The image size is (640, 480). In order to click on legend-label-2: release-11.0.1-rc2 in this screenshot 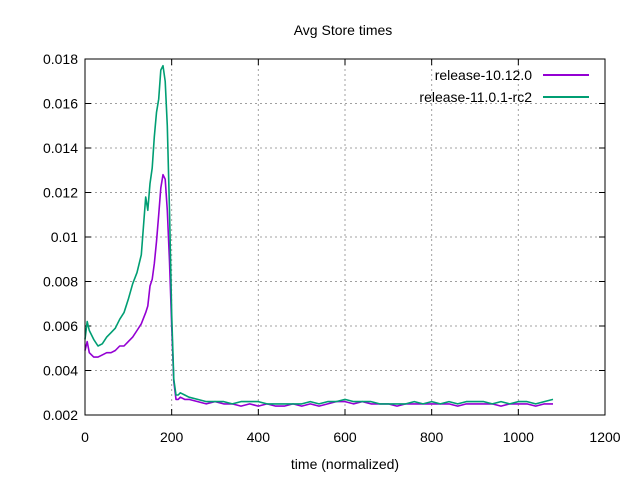, I will do `click(475, 97)`.